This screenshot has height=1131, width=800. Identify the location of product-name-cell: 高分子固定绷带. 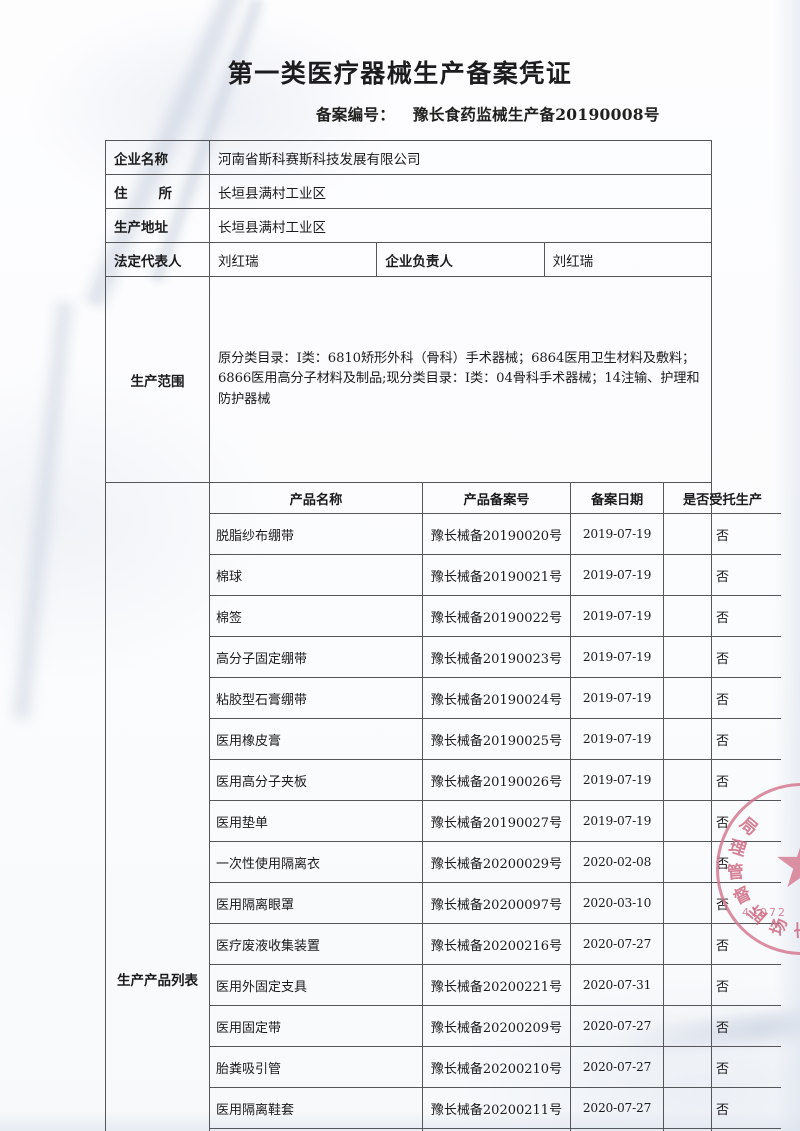
(316, 657).